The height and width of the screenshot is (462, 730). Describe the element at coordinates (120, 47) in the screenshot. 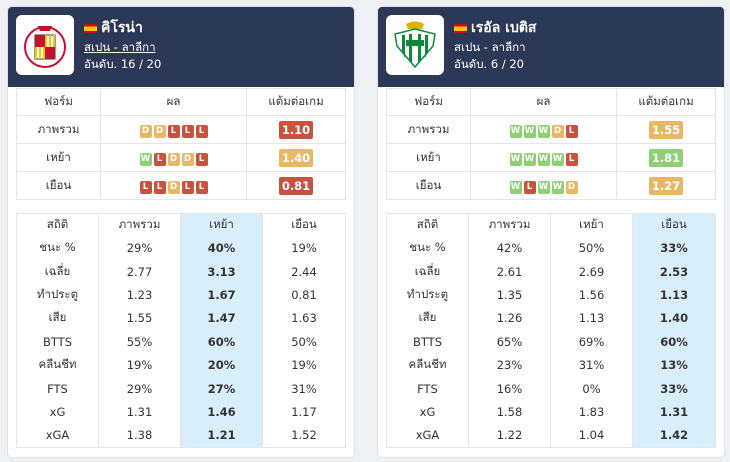

I see `league-link: สเปน - ลาลีกา` at that location.